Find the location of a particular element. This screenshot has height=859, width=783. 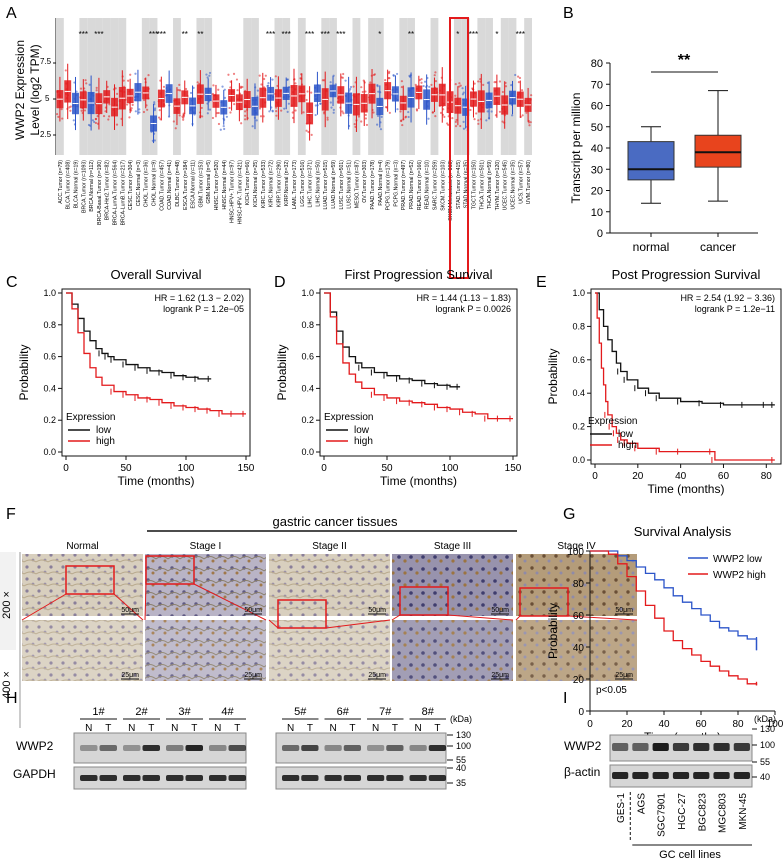

panel-a-xtick-label: SKCM.Metastasis (n=368) is located at coordinates (451, 190).